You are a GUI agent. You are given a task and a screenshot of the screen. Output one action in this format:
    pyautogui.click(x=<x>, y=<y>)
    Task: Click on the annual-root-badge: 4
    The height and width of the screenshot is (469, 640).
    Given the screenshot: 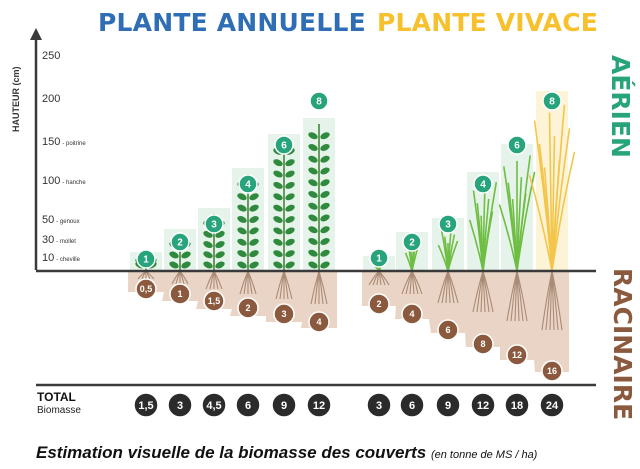 What is the action you would take?
    pyautogui.click(x=319, y=322)
    